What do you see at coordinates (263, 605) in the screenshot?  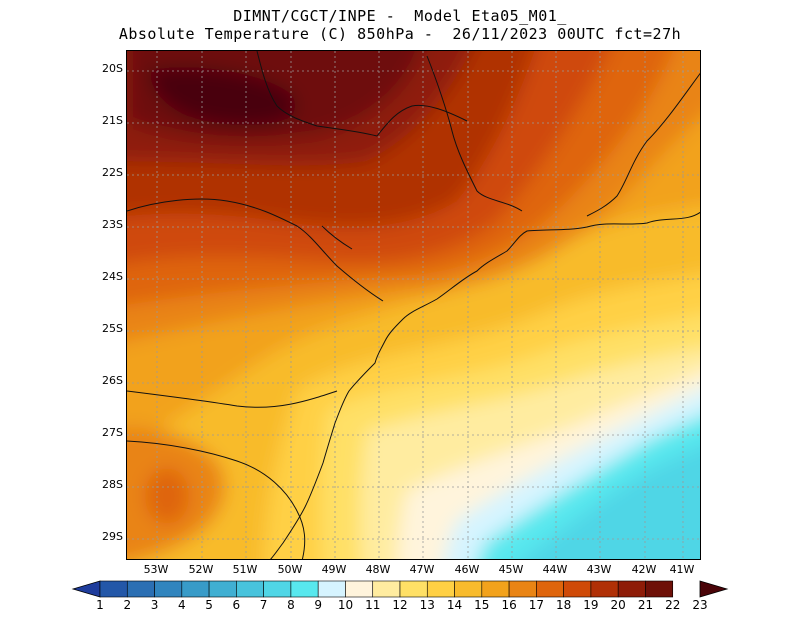 I see `colorbar-label: 7` at bounding box center [263, 605].